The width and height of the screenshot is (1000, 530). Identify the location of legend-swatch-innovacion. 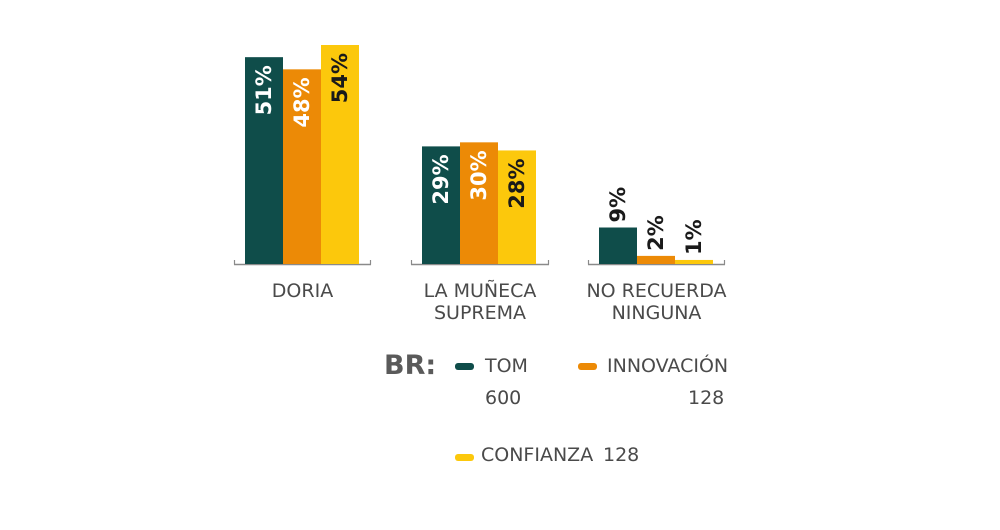
(587, 366).